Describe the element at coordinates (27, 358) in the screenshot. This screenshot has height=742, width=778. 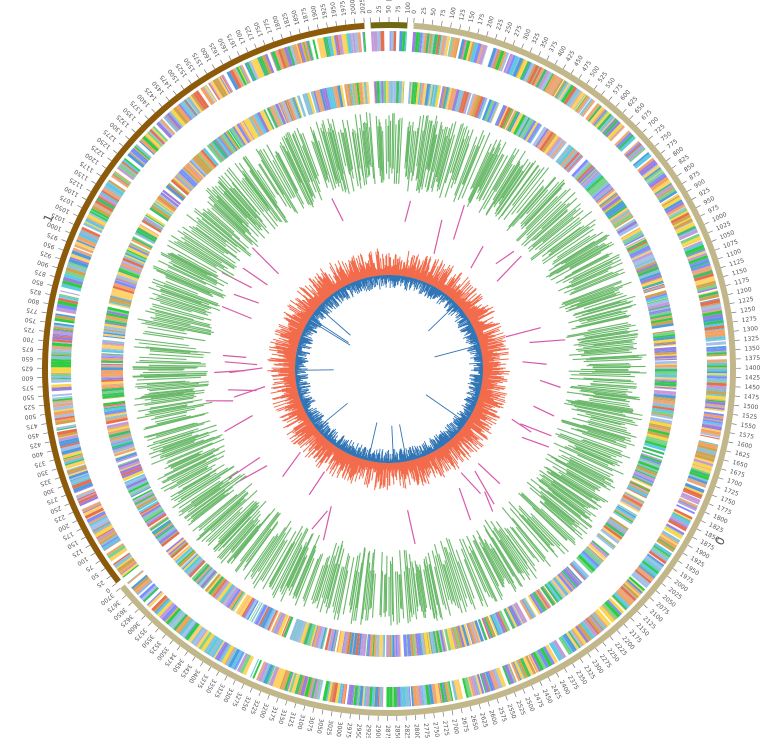
I see `tick-label: 650` at that location.